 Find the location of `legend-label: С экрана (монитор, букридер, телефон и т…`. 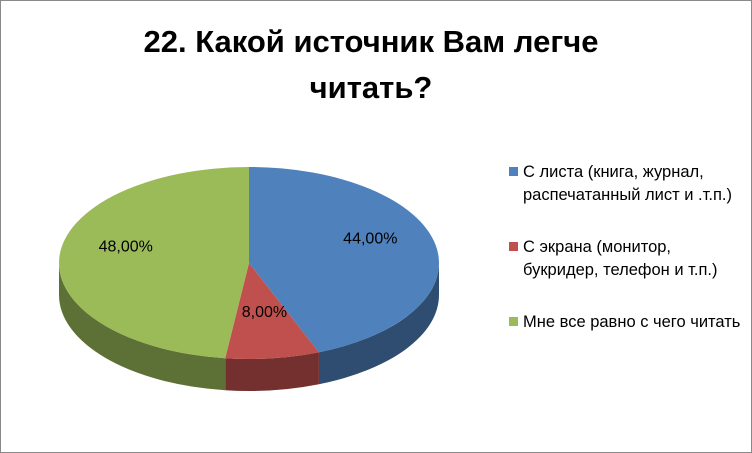

legend-label: С экрана (монитор, букридер, телефон и т… is located at coordinates (620, 258).